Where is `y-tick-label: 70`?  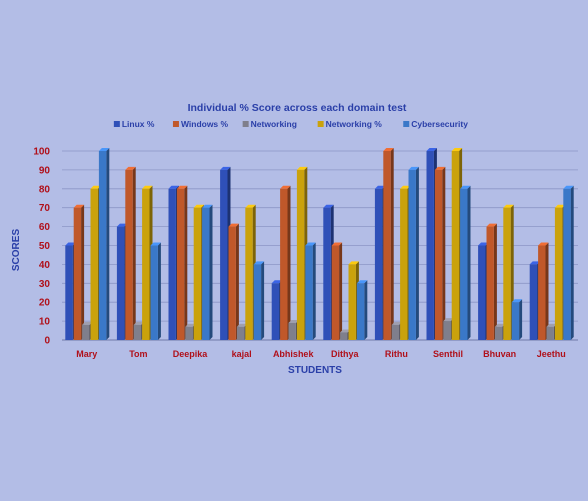 y-tick-label: 70 is located at coordinates (45, 208).